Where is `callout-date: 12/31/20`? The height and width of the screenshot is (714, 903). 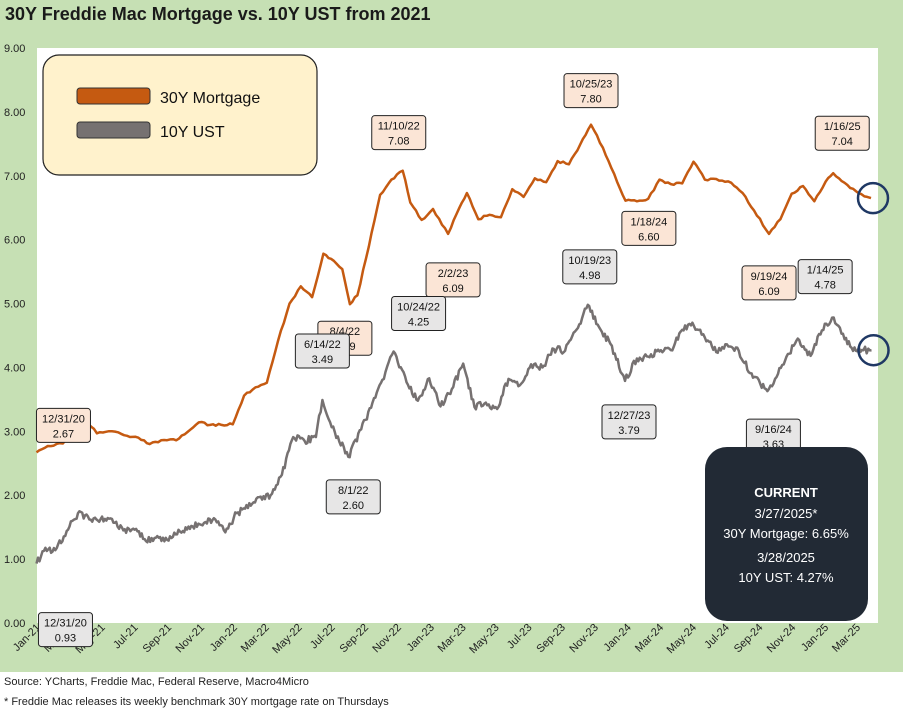
callout-date: 12/31/20 is located at coordinates (65, 624).